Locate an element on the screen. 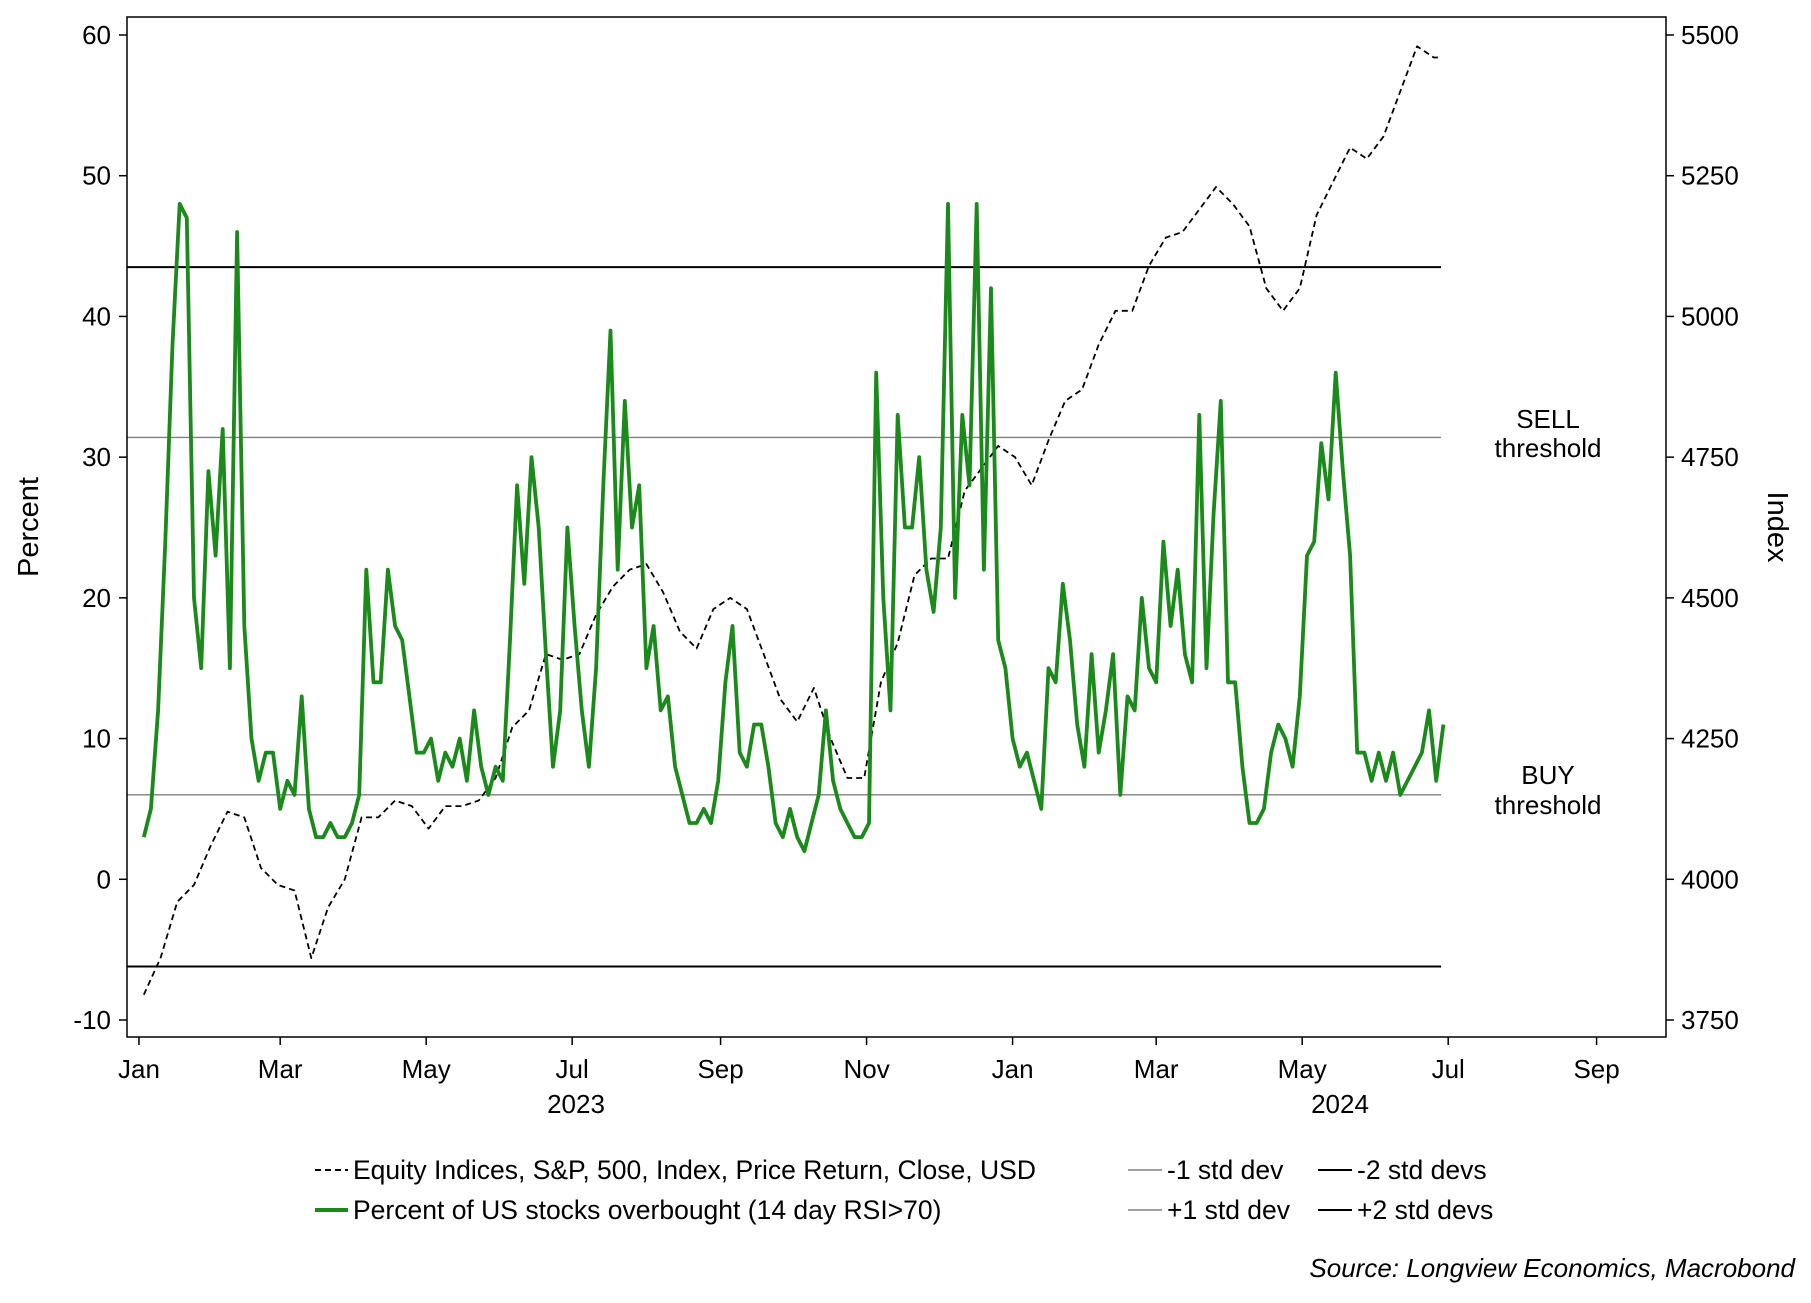  source-note: Source: Longview Economics, Macrobond is located at coordinates (1552, 1268).